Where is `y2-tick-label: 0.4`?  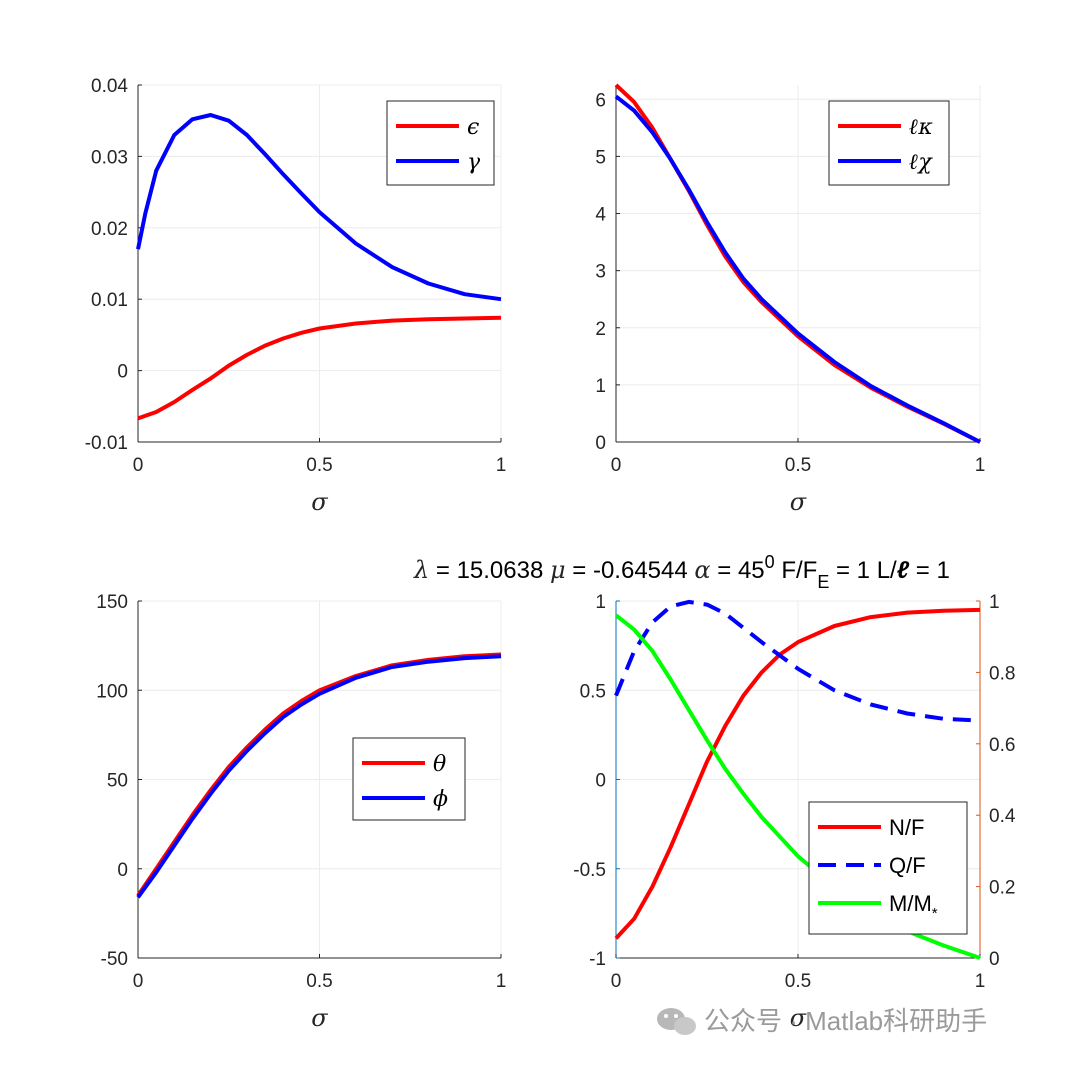 y2-tick-label: 0.4 is located at coordinates (1002, 816).